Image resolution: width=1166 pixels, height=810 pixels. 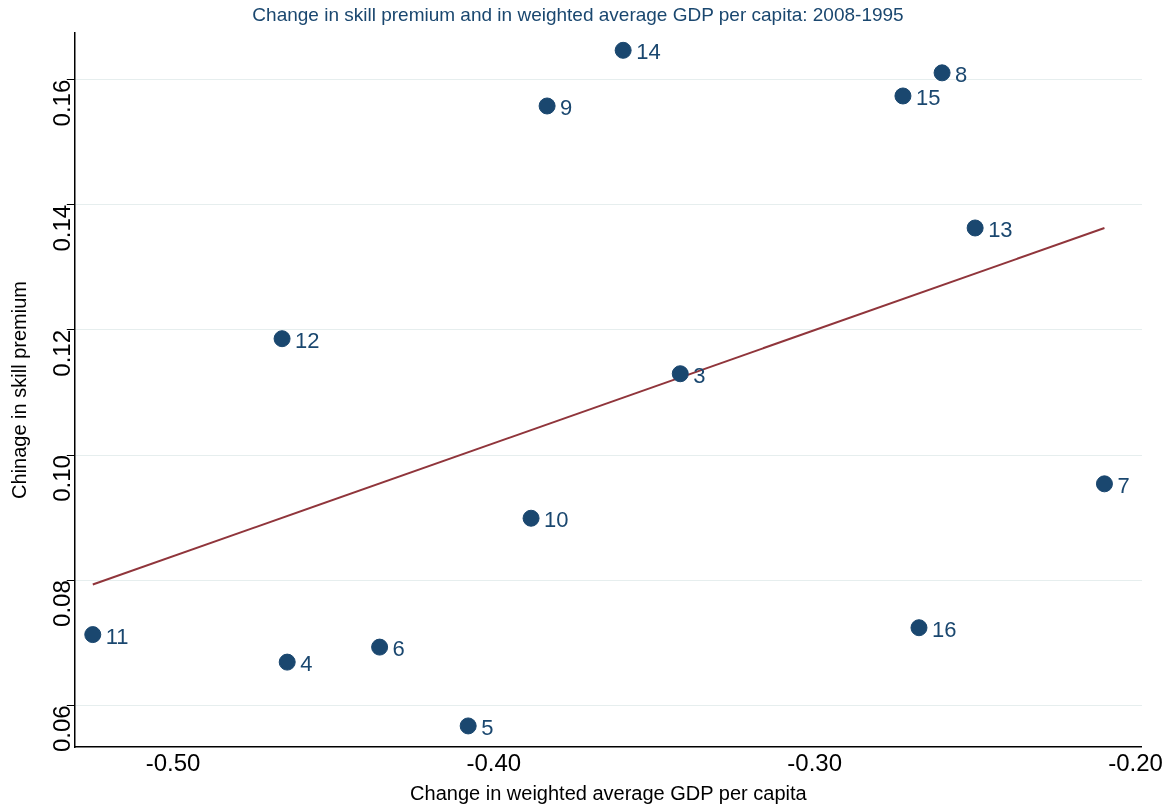 What do you see at coordinates (173, 763) in the screenshot?
I see `x-tick-label: -0.50` at bounding box center [173, 763].